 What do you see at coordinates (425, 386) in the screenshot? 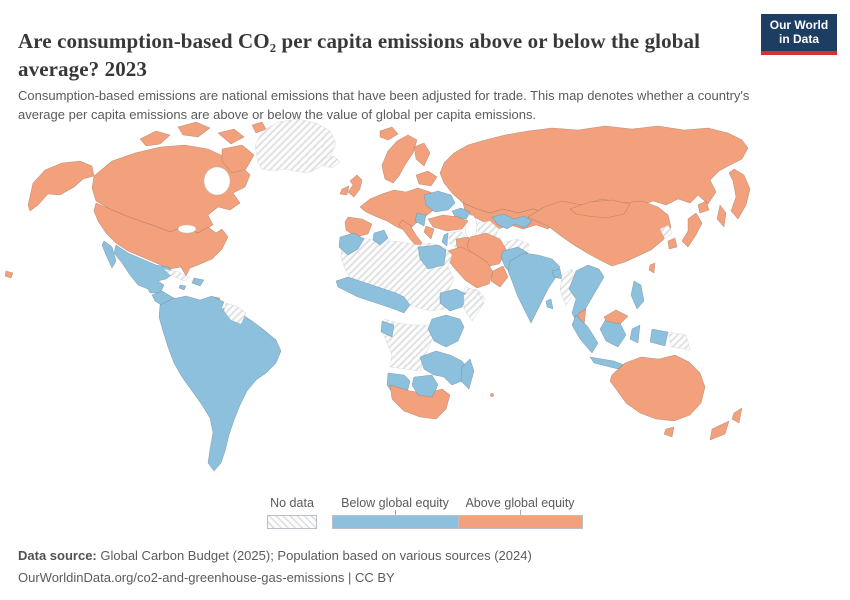
I see `country-botswana` at bounding box center [425, 386].